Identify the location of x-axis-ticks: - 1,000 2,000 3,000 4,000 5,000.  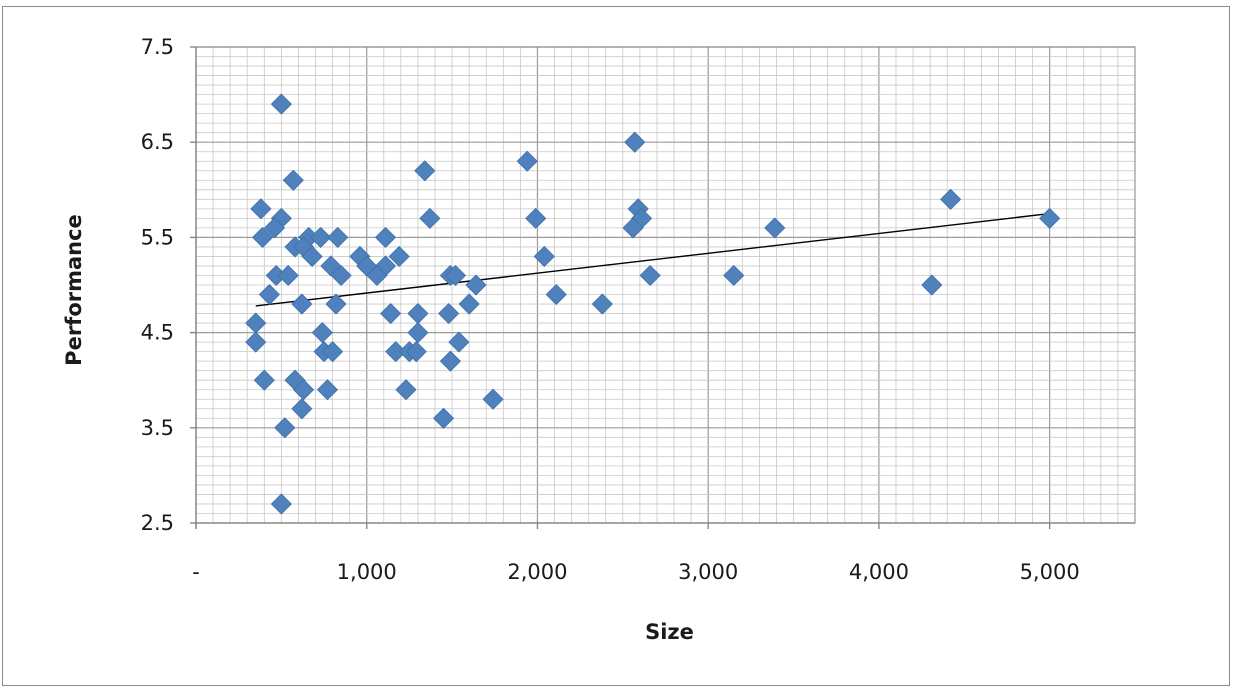
(635, 572).